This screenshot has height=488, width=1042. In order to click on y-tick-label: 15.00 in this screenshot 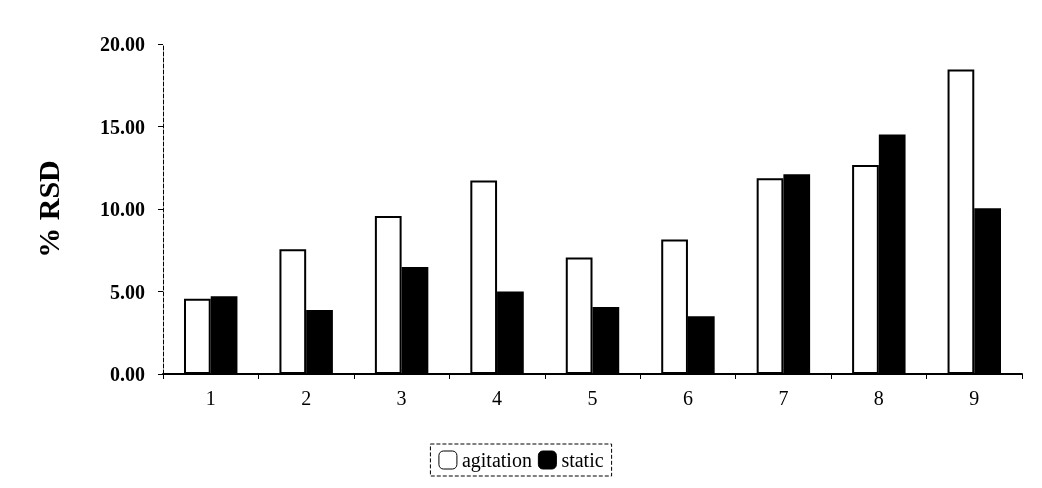, I will do `click(122, 126)`.